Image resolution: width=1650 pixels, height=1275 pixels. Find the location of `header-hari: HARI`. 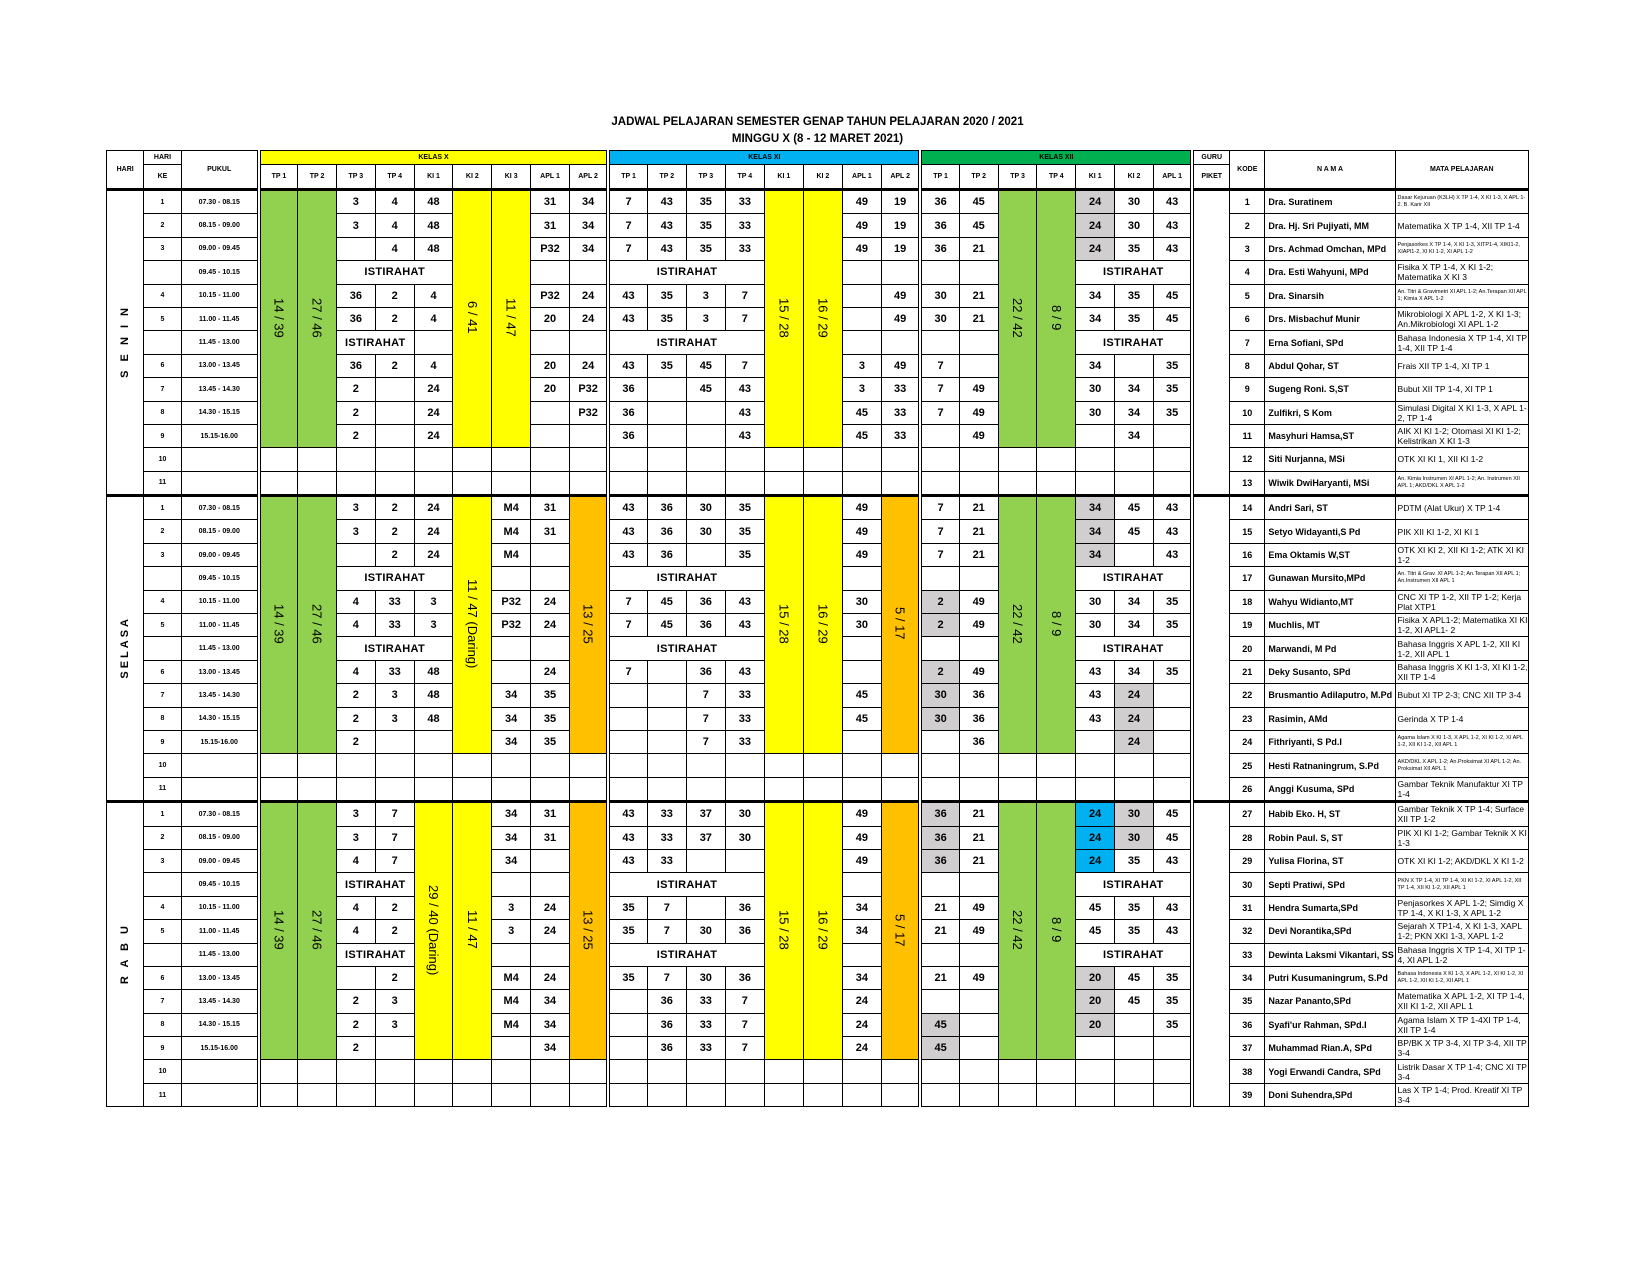

header-hari: HARI is located at coordinates (125, 170).